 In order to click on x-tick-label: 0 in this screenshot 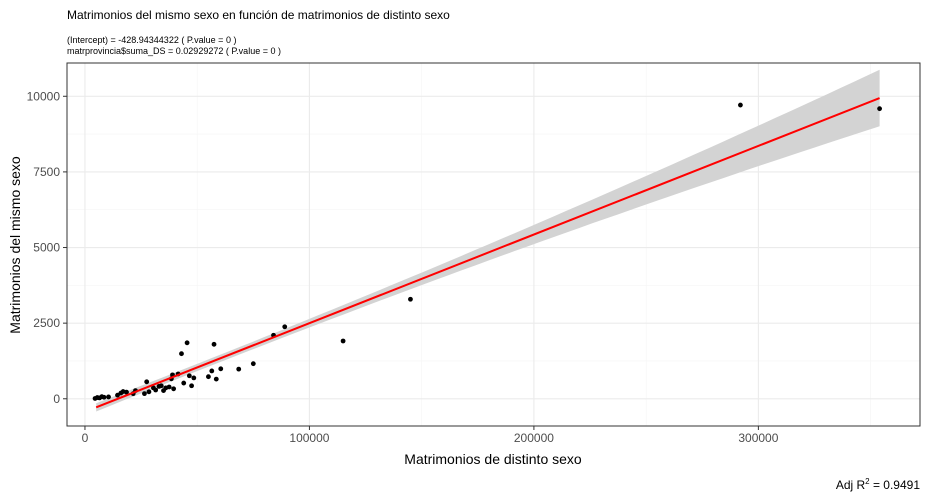, I will do `click(85, 438)`.